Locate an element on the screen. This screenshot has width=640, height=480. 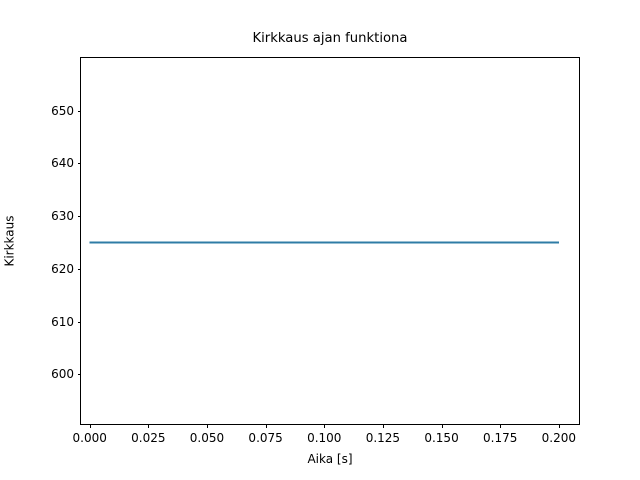
x-axis-tick-label: 0.050 is located at coordinates (207, 438).